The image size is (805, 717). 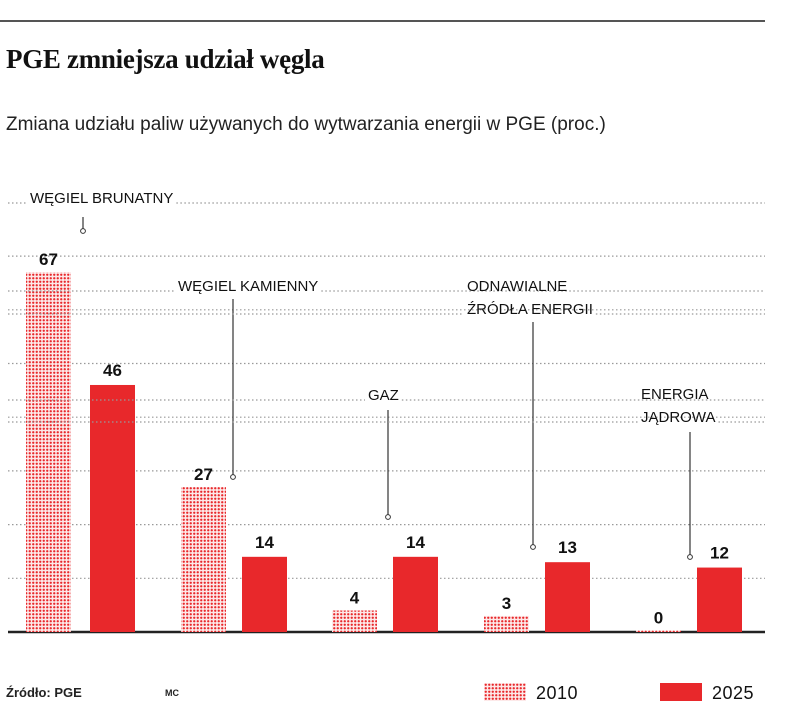 I want to click on value-label-2025: 46, so click(x=112, y=370).